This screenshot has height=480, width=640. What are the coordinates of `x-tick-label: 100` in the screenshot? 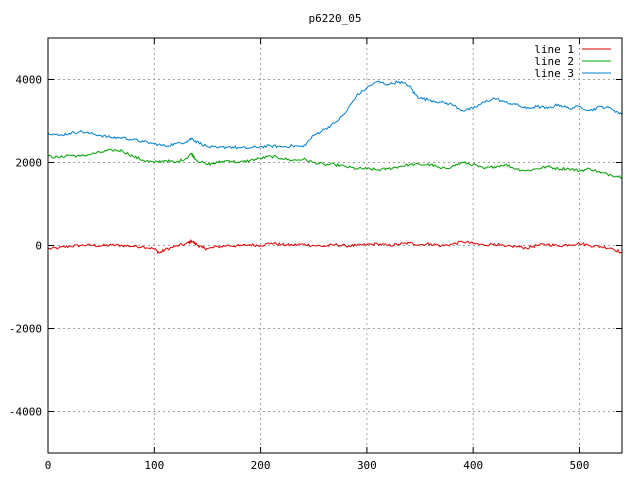 It's located at (154, 465).